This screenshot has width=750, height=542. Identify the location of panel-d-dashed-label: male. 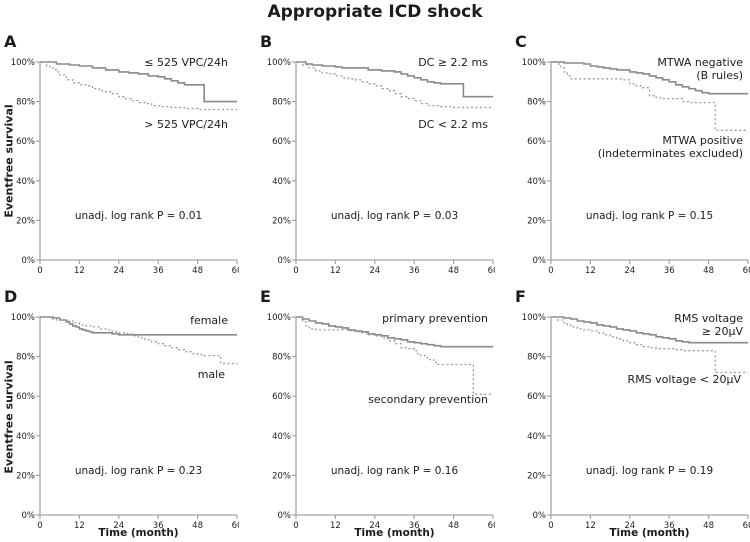
(211, 374).